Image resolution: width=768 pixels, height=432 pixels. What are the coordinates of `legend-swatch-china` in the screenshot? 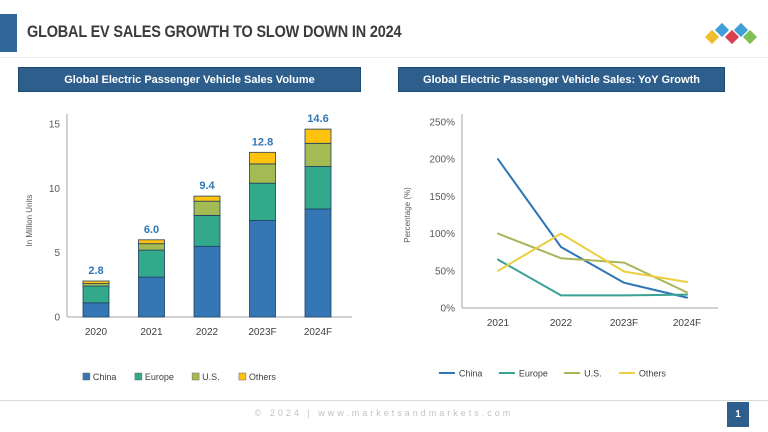 It's located at (86, 376).